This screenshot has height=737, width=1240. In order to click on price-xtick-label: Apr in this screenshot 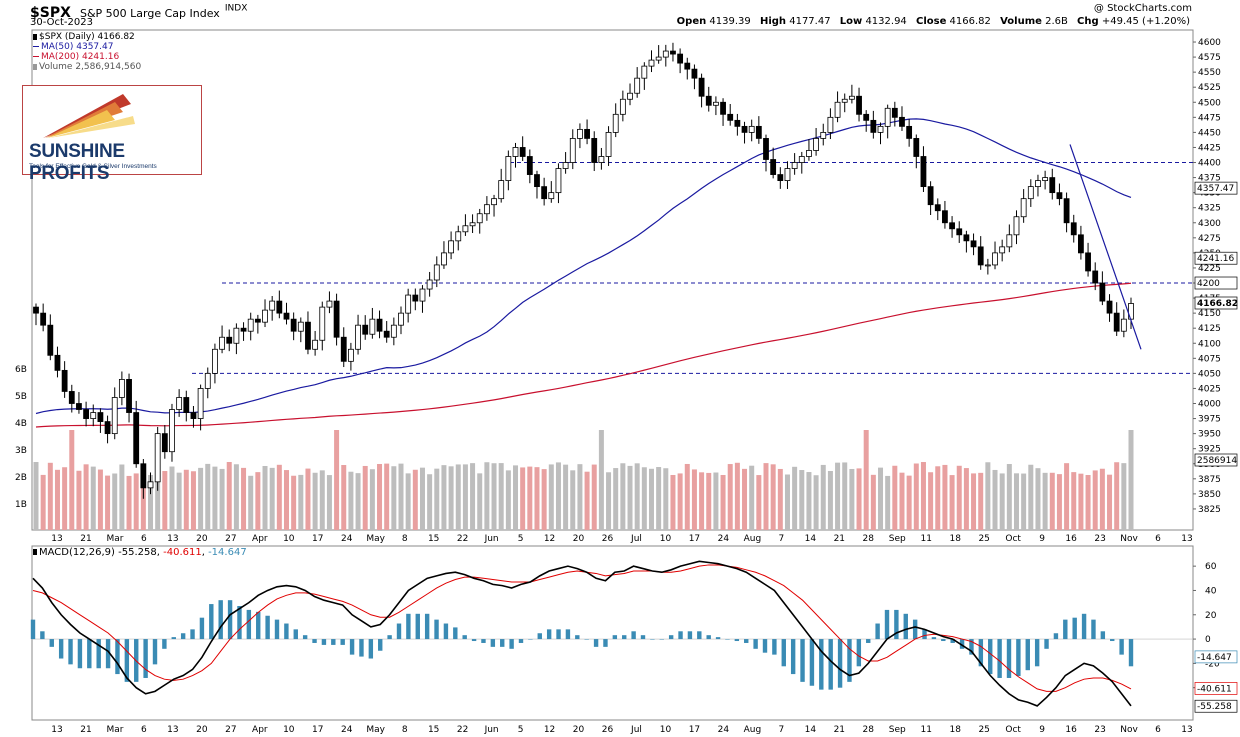, I will do `click(260, 539)`.